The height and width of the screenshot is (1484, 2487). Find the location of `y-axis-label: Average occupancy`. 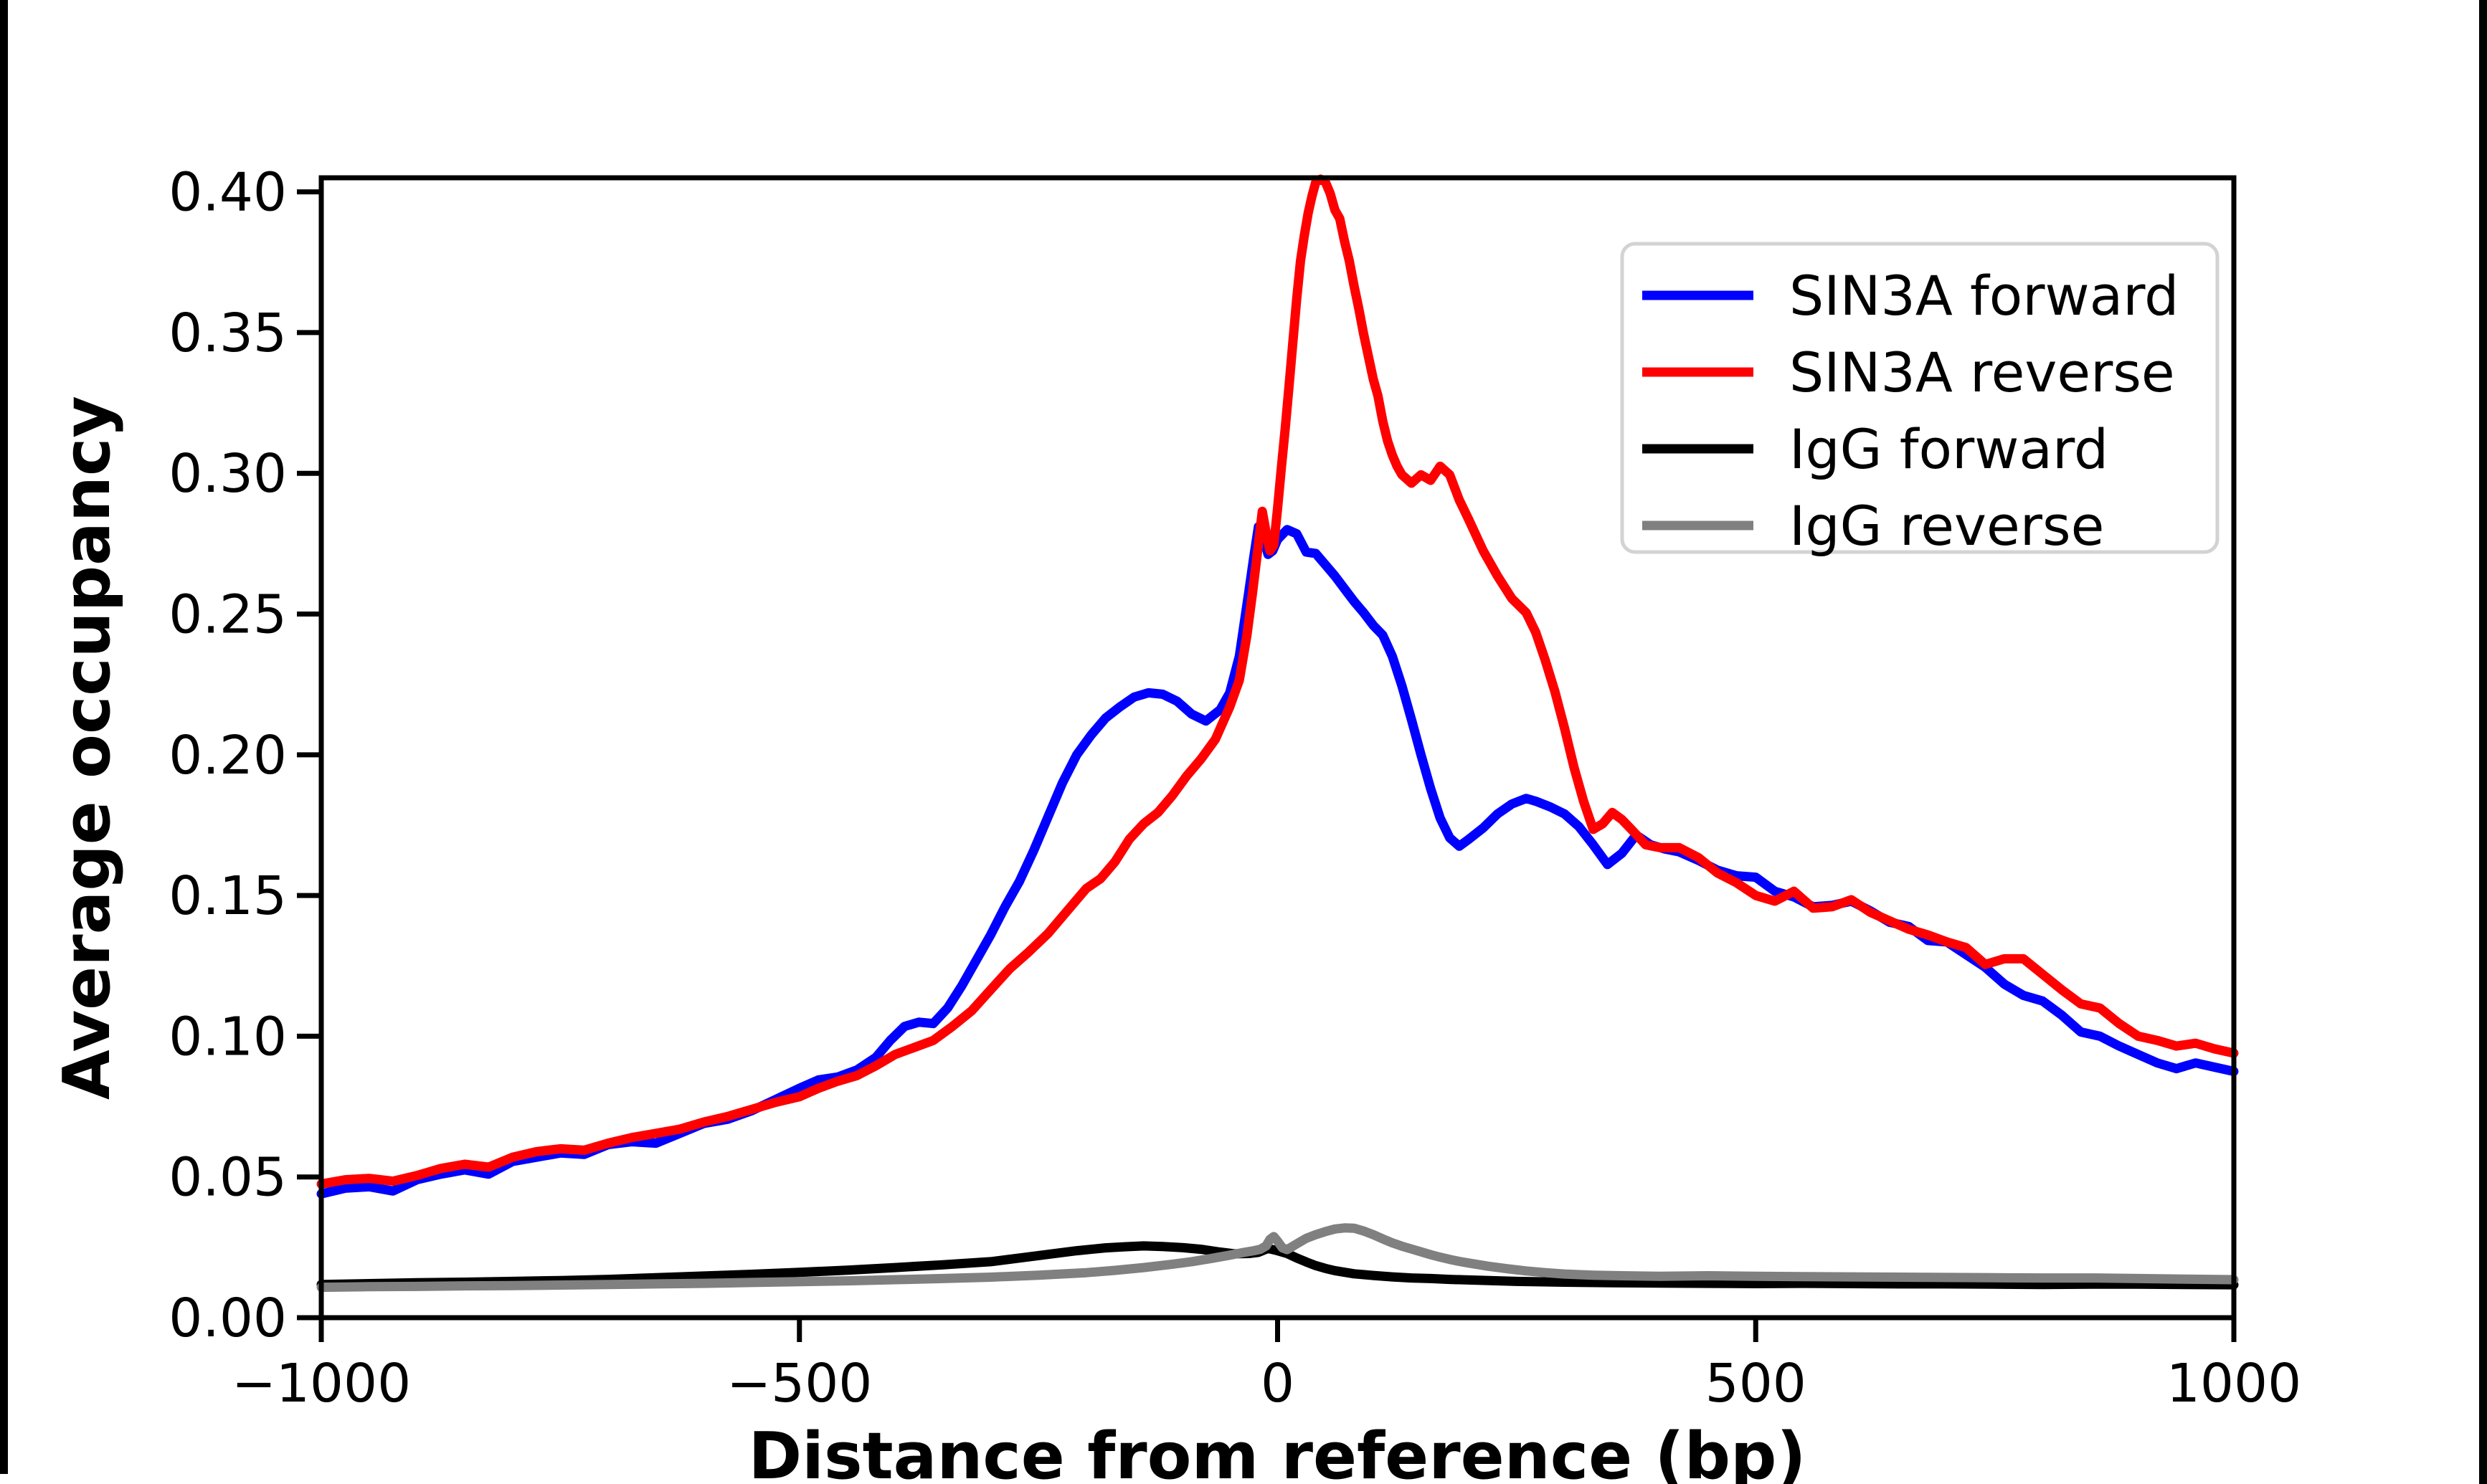

y-axis-label: Average occupancy is located at coordinates (87, 748).